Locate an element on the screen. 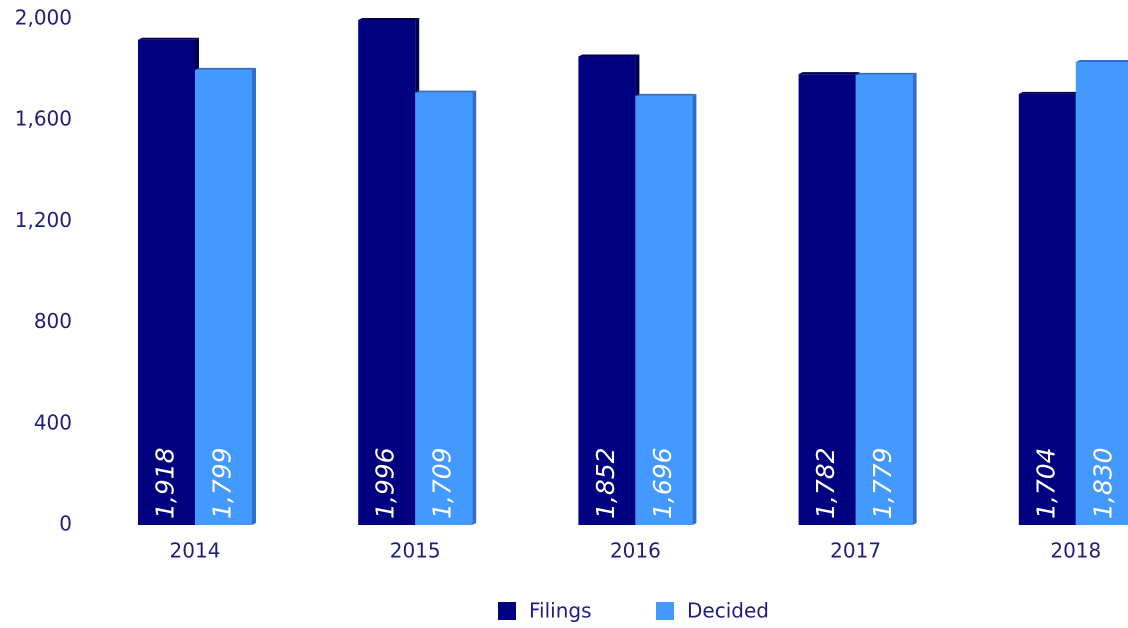 Image resolution: width=1128 pixels, height=628 pixels. value-label: 1,782 is located at coordinates (825, 483).